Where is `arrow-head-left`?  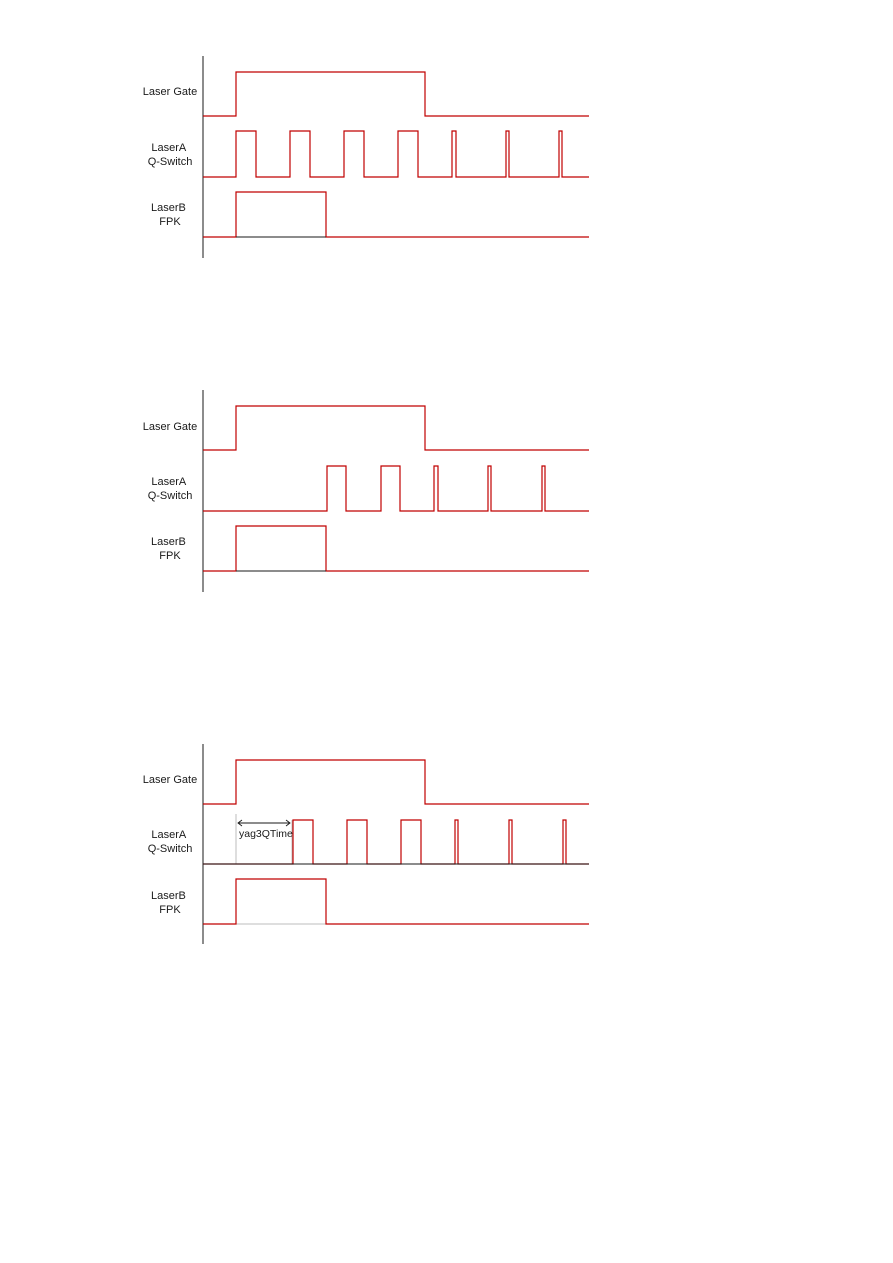 arrow-head-left is located at coordinates (240, 823).